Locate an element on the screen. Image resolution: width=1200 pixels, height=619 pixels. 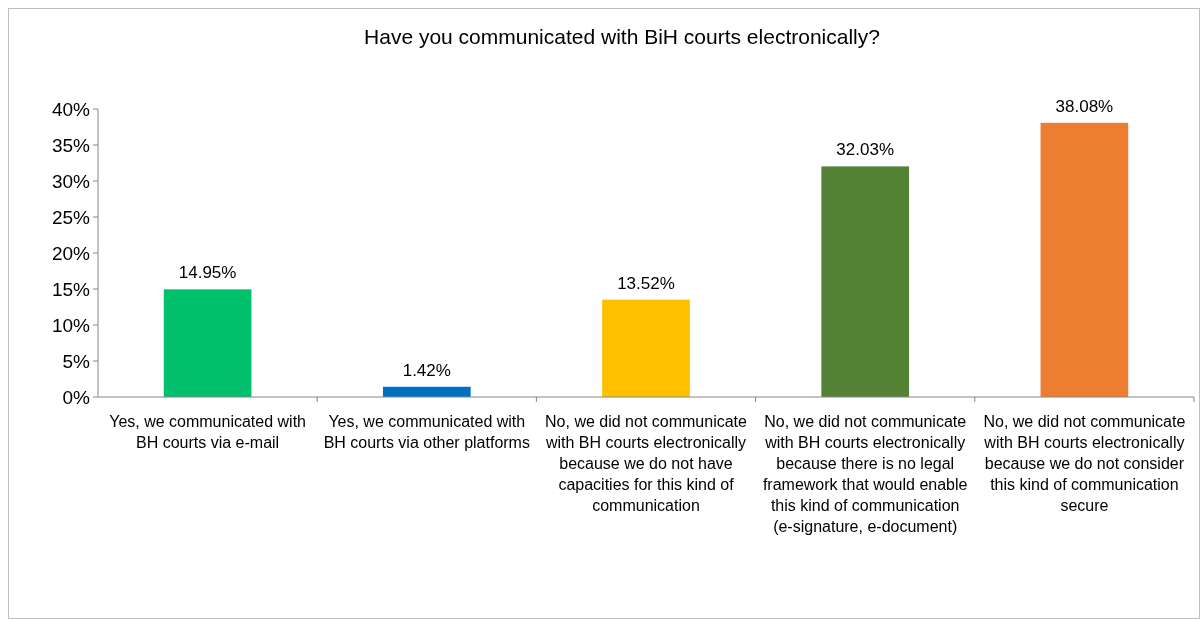
y-tick-label: 35% is located at coordinates (71, 145).